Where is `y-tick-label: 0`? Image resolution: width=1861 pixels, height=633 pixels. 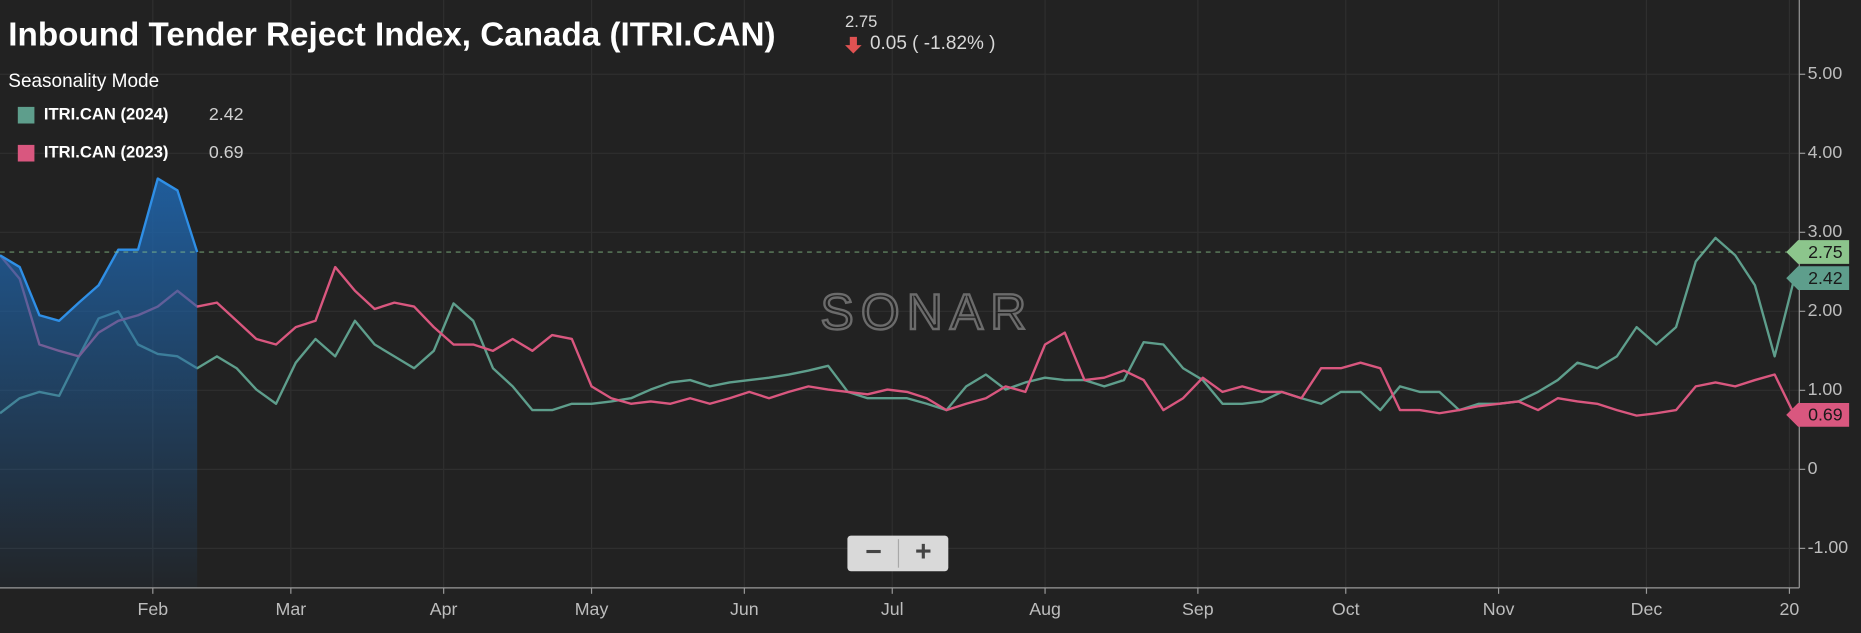 y-tick-label: 0 is located at coordinates (1813, 468).